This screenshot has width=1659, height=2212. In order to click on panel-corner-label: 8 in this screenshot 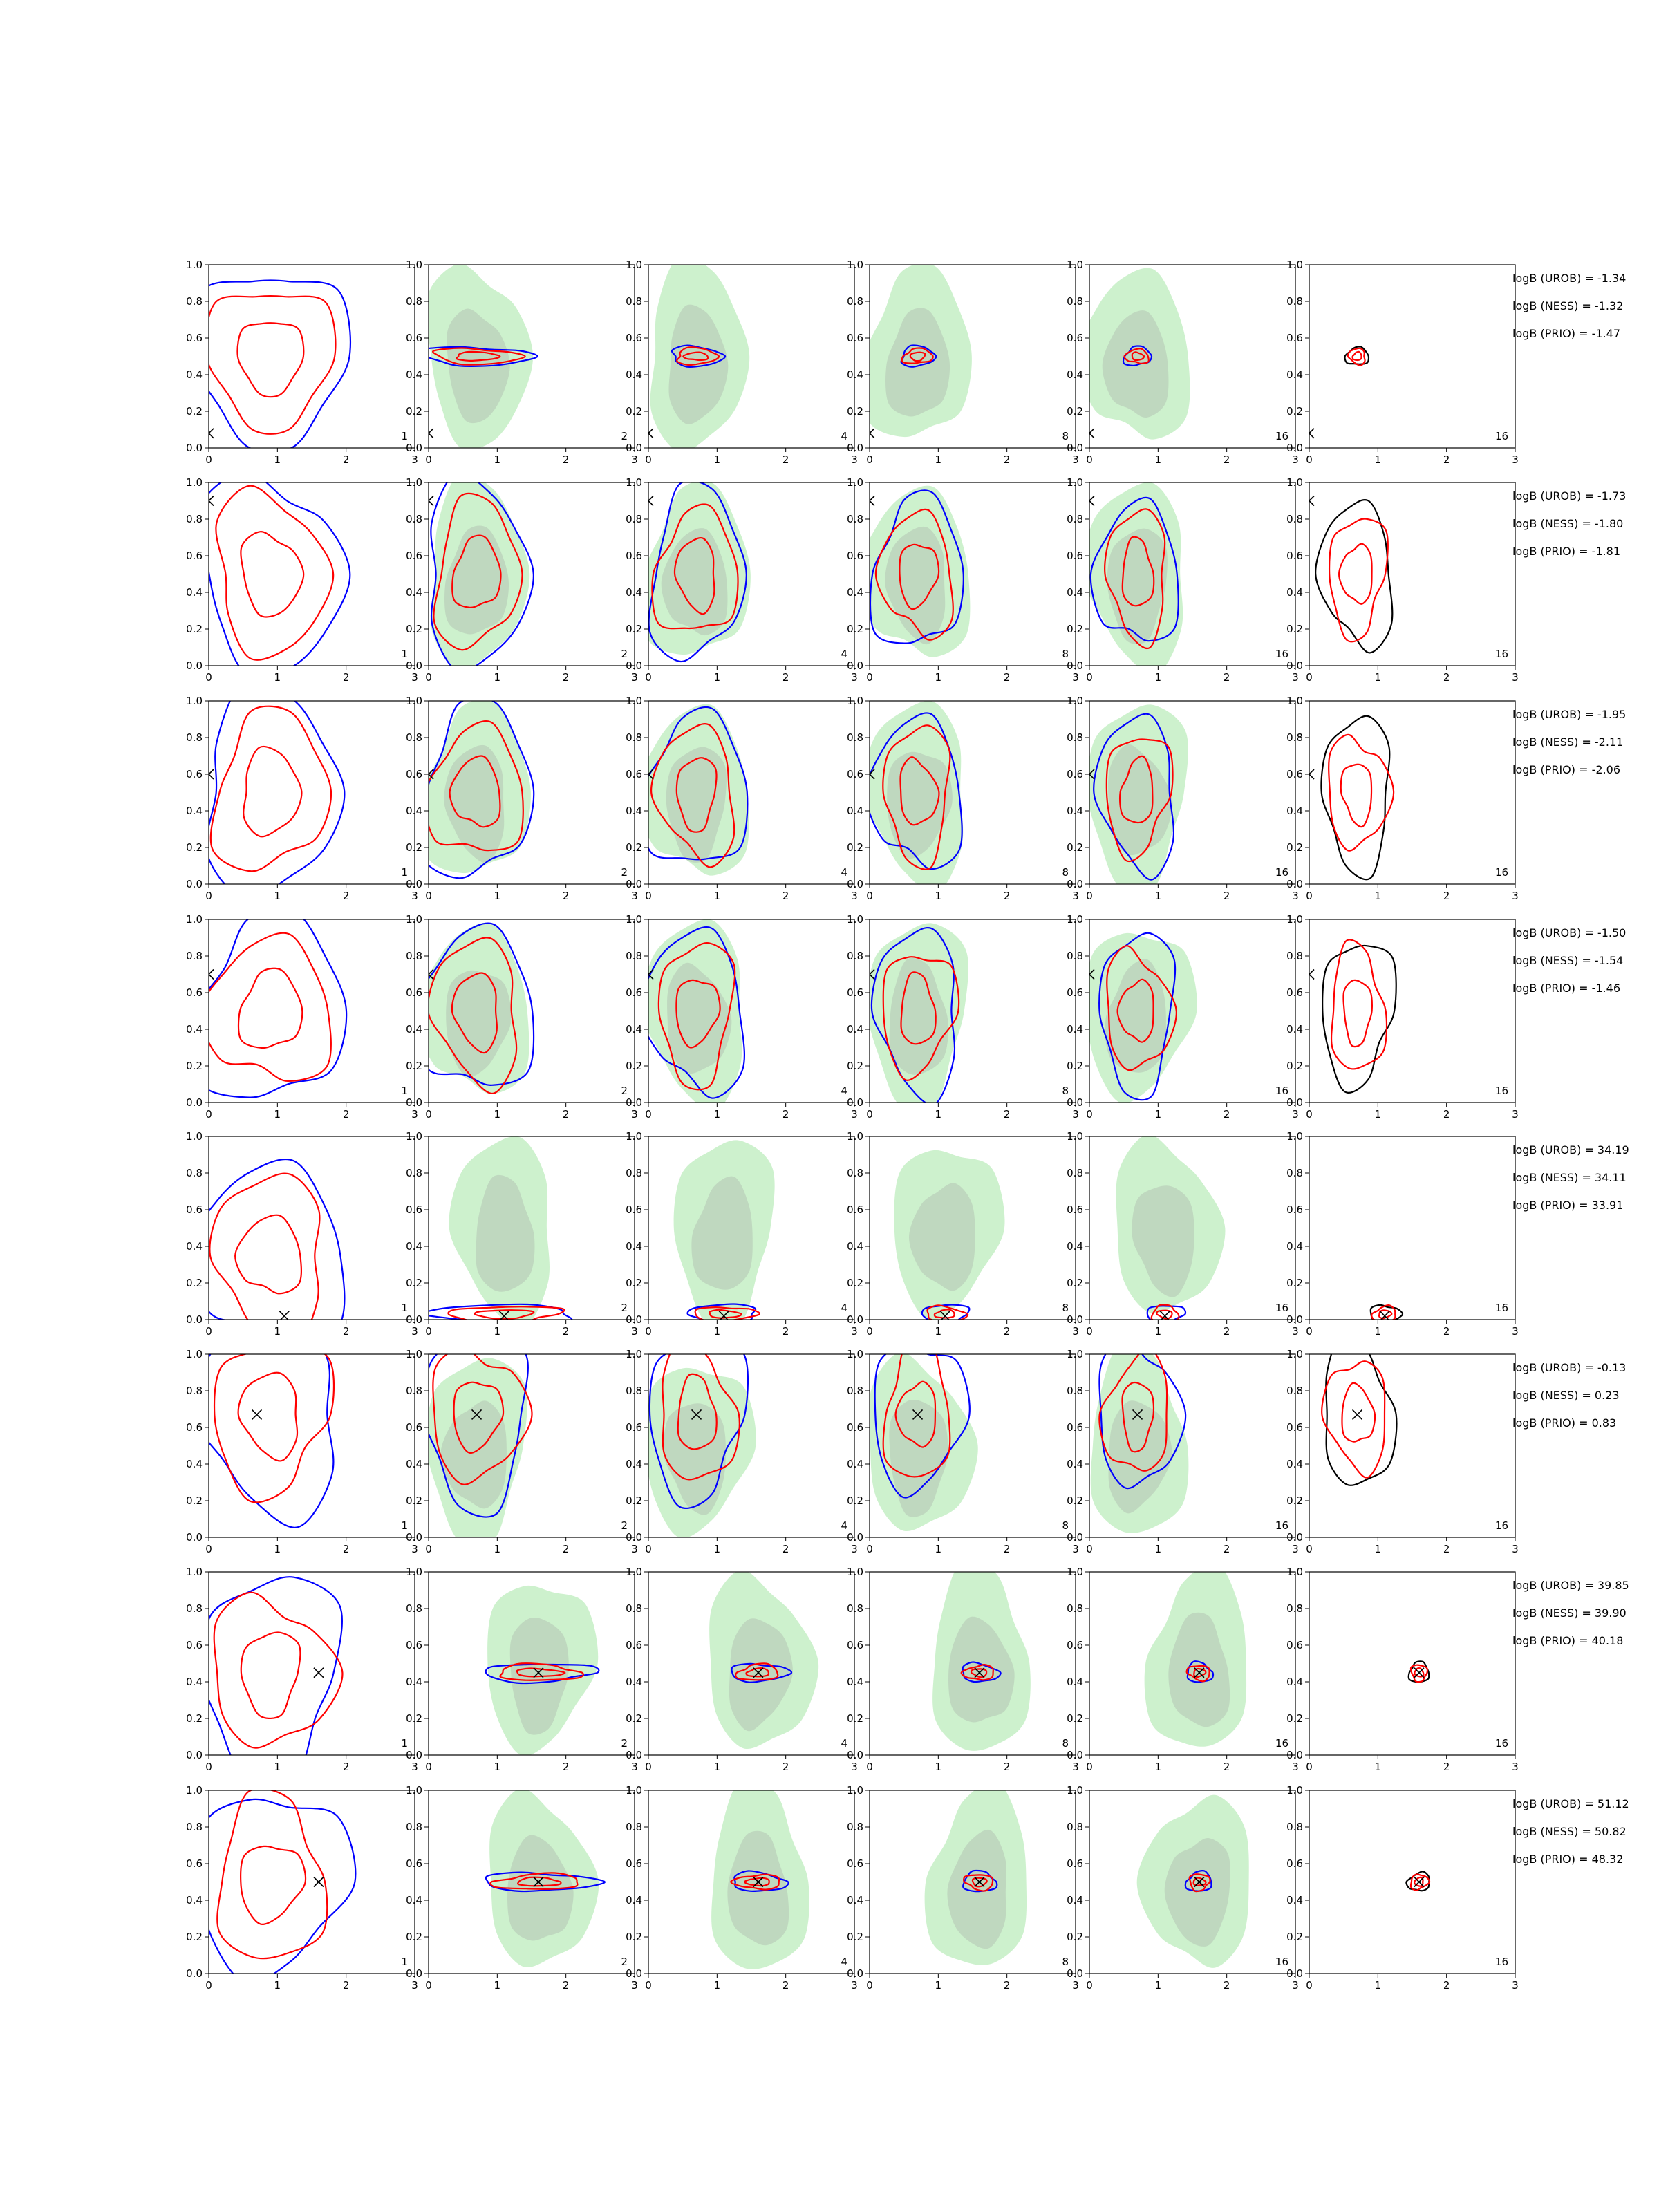, I will do `click(1065, 1308)`.